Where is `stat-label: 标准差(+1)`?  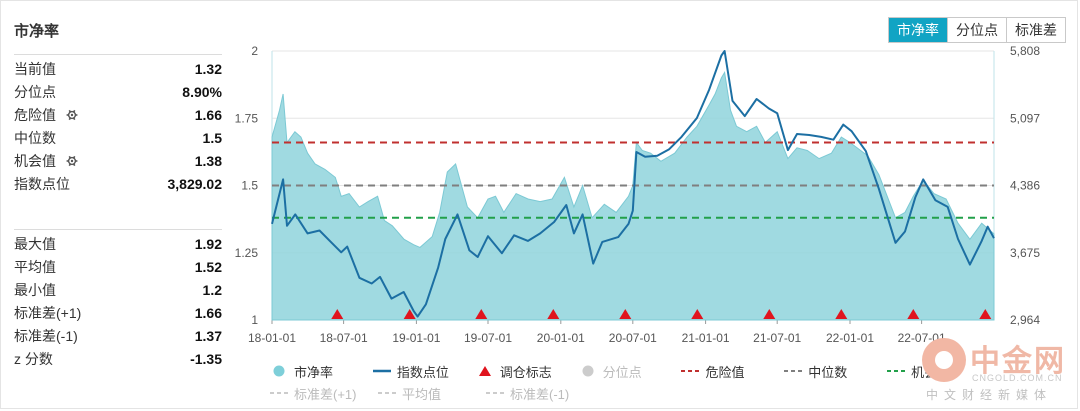
stat-label: 标准差(+1) is located at coordinates (47, 313).